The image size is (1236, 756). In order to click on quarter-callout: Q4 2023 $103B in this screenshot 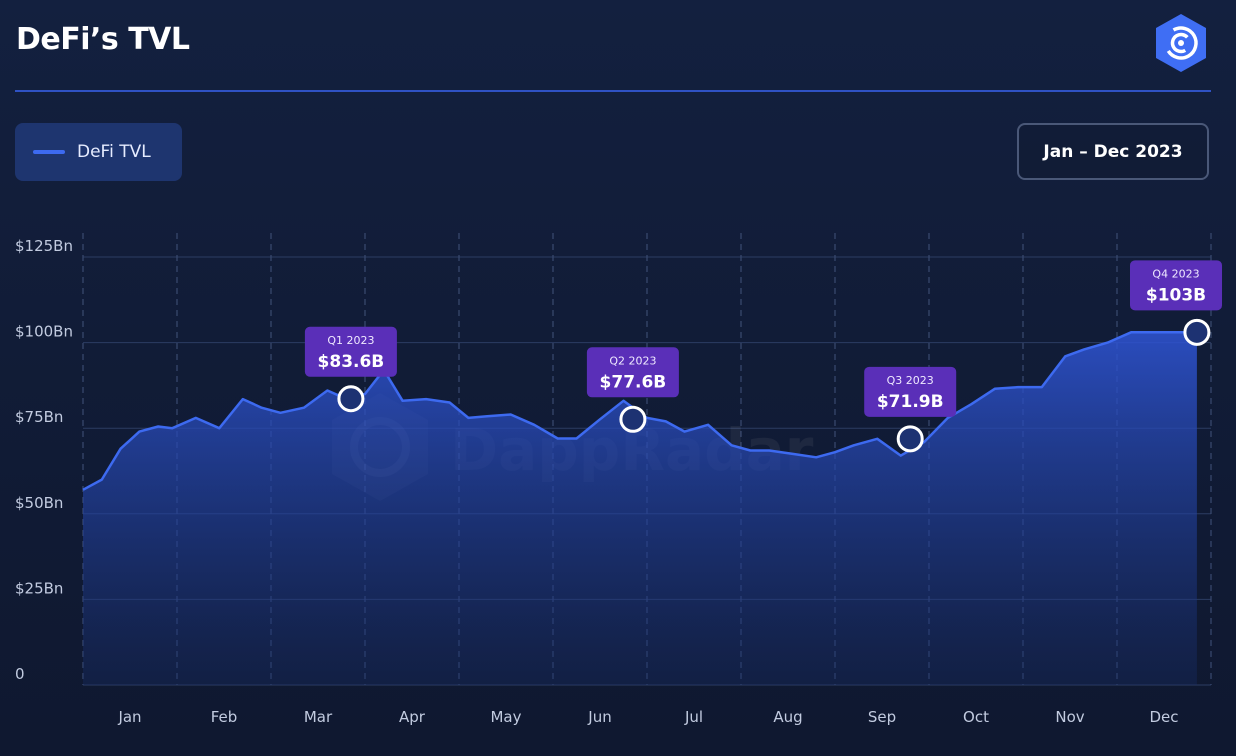, I will do `click(1176, 303)`.